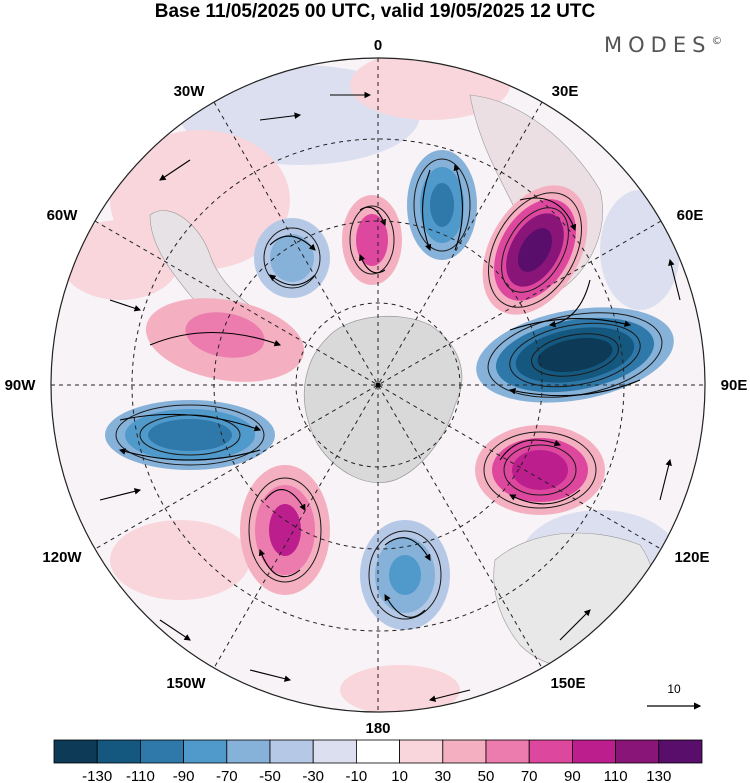 The width and height of the screenshot is (750, 783). I want to click on brand-mark: ©, so click(717, 40).